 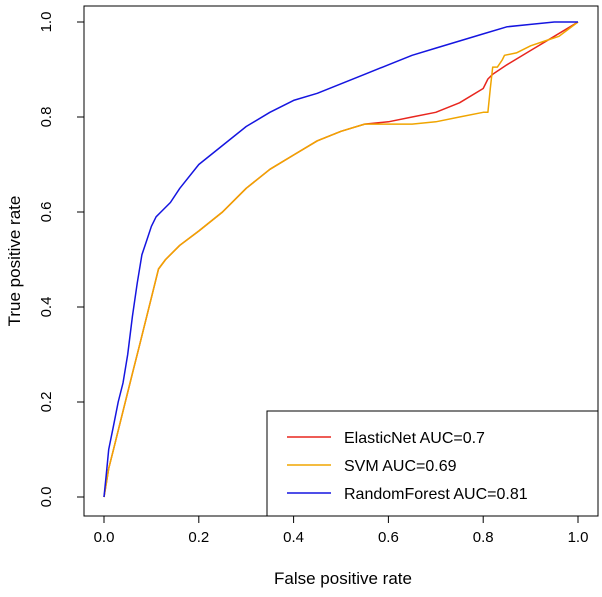 I want to click on y-tick-label: 0.8, so click(x=46, y=117).